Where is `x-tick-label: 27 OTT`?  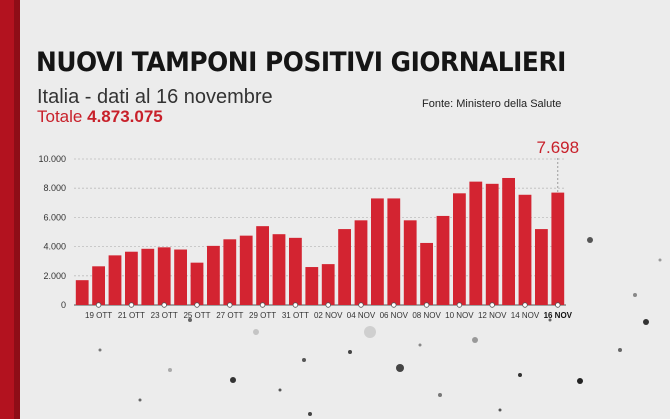 x-tick-label: 27 OTT is located at coordinates (229, 315).